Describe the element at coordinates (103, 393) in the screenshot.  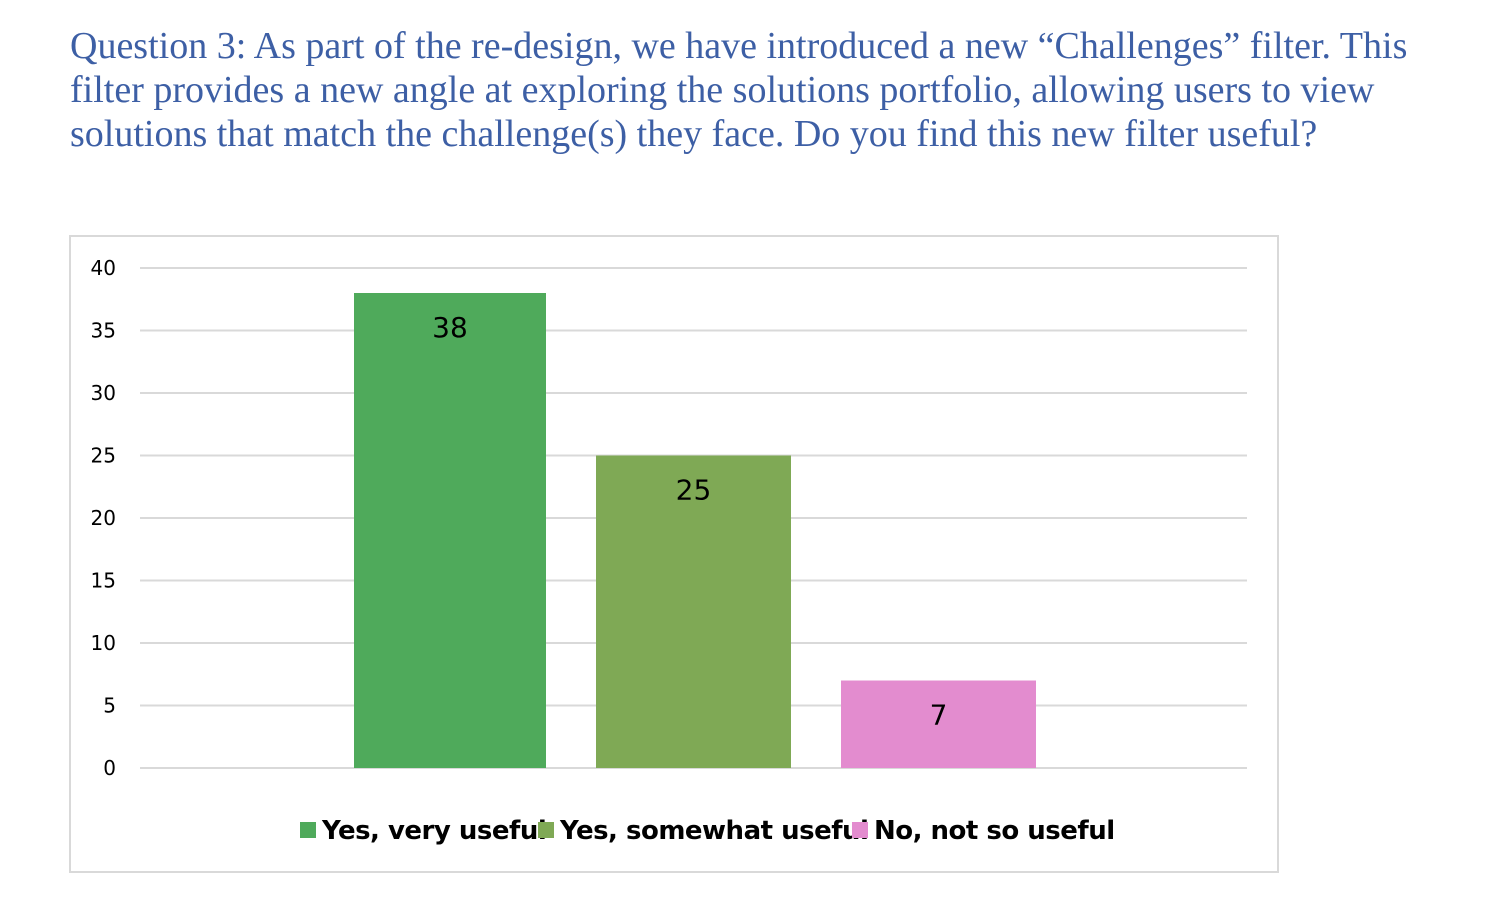
I see `y-tick-label: 30` at that location.